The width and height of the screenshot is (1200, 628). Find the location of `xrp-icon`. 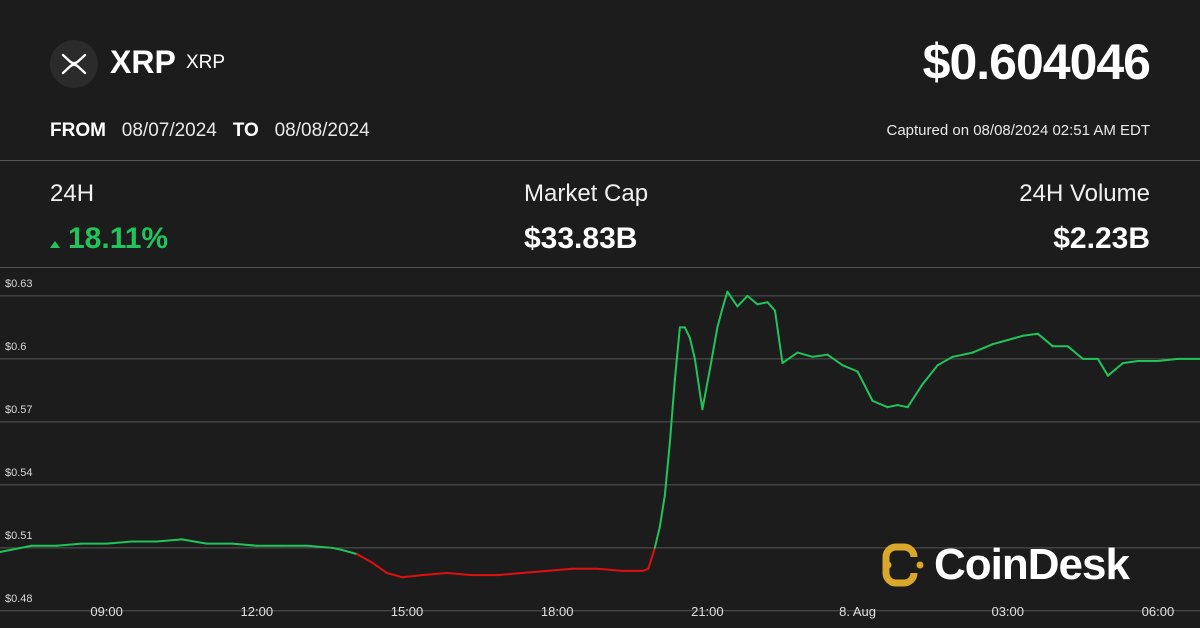

xrp-icon is located at coordinates (74, 64).